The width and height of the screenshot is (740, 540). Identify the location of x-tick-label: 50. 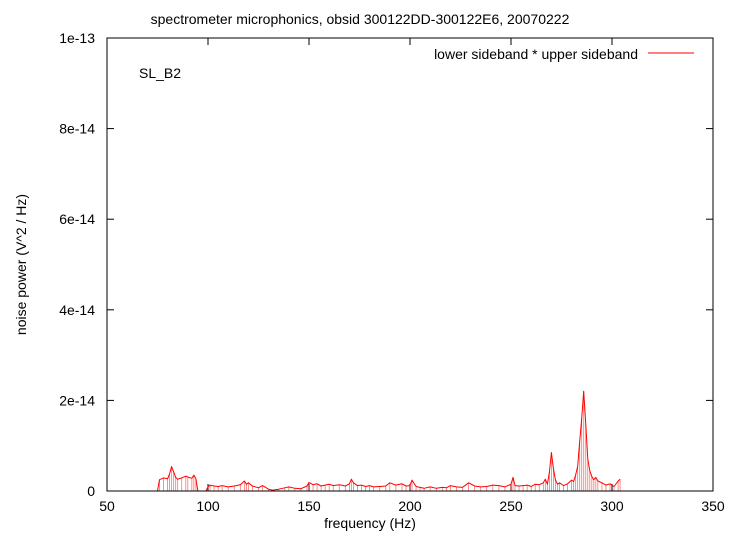
(107, 506).